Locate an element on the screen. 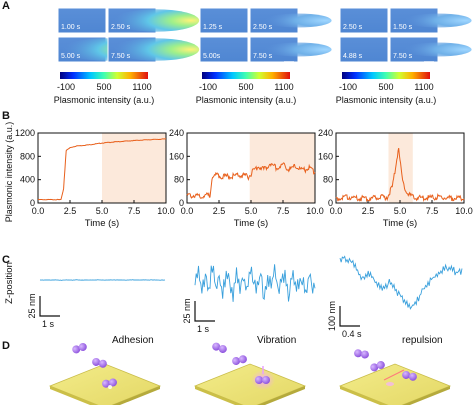  panel-label-d: D is located at coordinates (6, 346).